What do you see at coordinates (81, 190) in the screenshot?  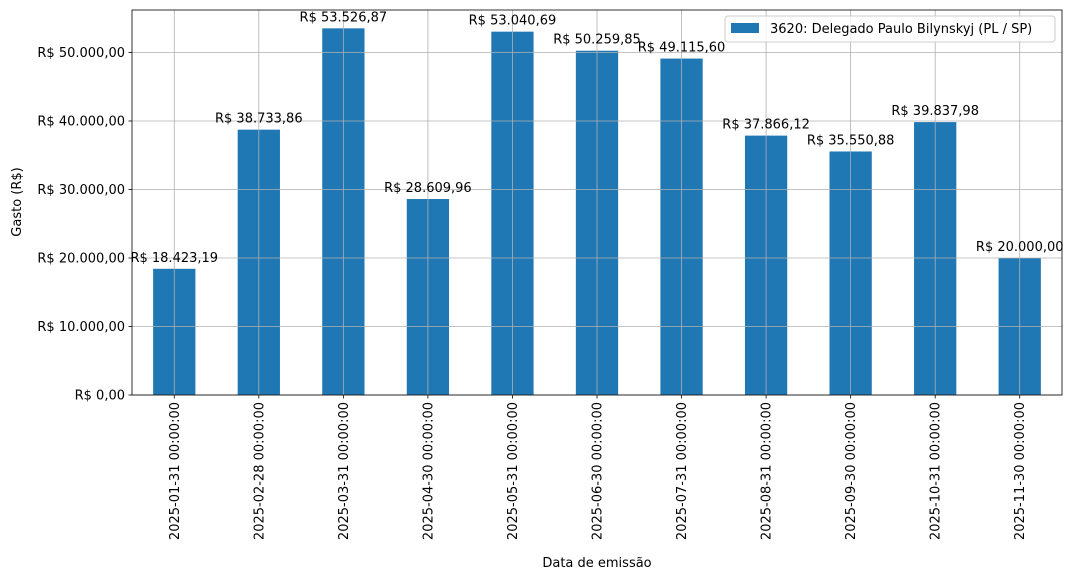 I see `y-tick-label: R$ 30.000,00` at bounding box center [81, 190].